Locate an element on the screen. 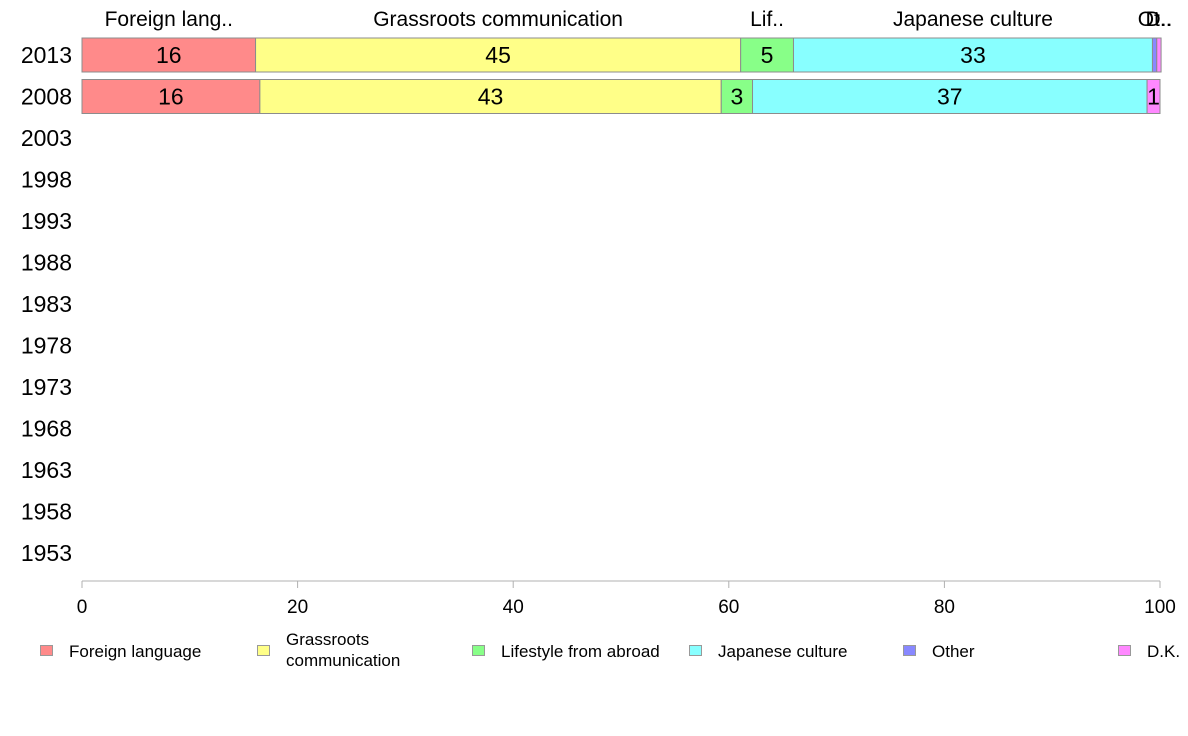 The height and width of the screenshot is (736, 1188). legend-label-line: Lifestyle from abroad is located at coordinates (580, 651).